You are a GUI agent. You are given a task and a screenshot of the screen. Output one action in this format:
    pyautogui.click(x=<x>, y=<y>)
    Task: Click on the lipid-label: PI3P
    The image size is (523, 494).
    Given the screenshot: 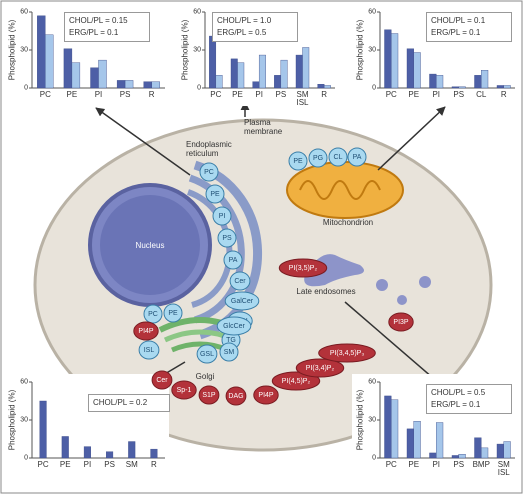 What is the action you would take?
    pyautogui.click(x=401, y=322)
    